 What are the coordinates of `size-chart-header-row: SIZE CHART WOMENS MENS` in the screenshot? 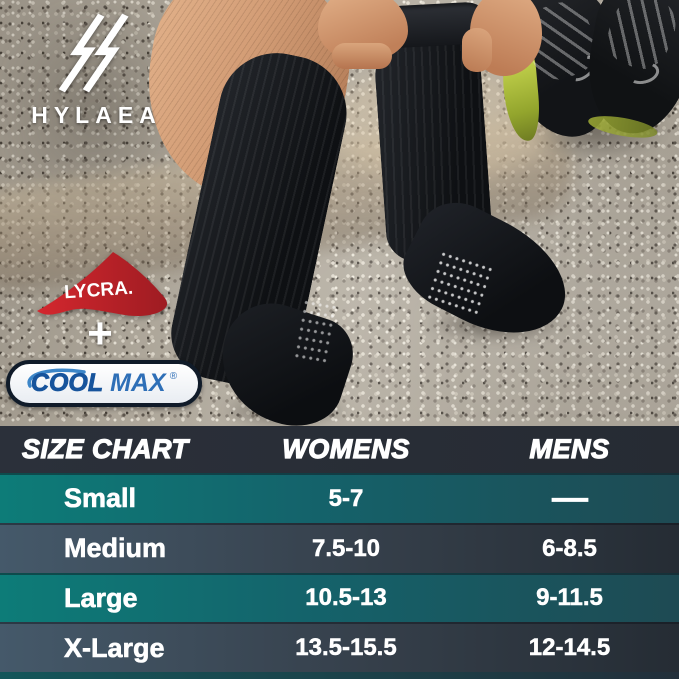 It's located at (339, 449).